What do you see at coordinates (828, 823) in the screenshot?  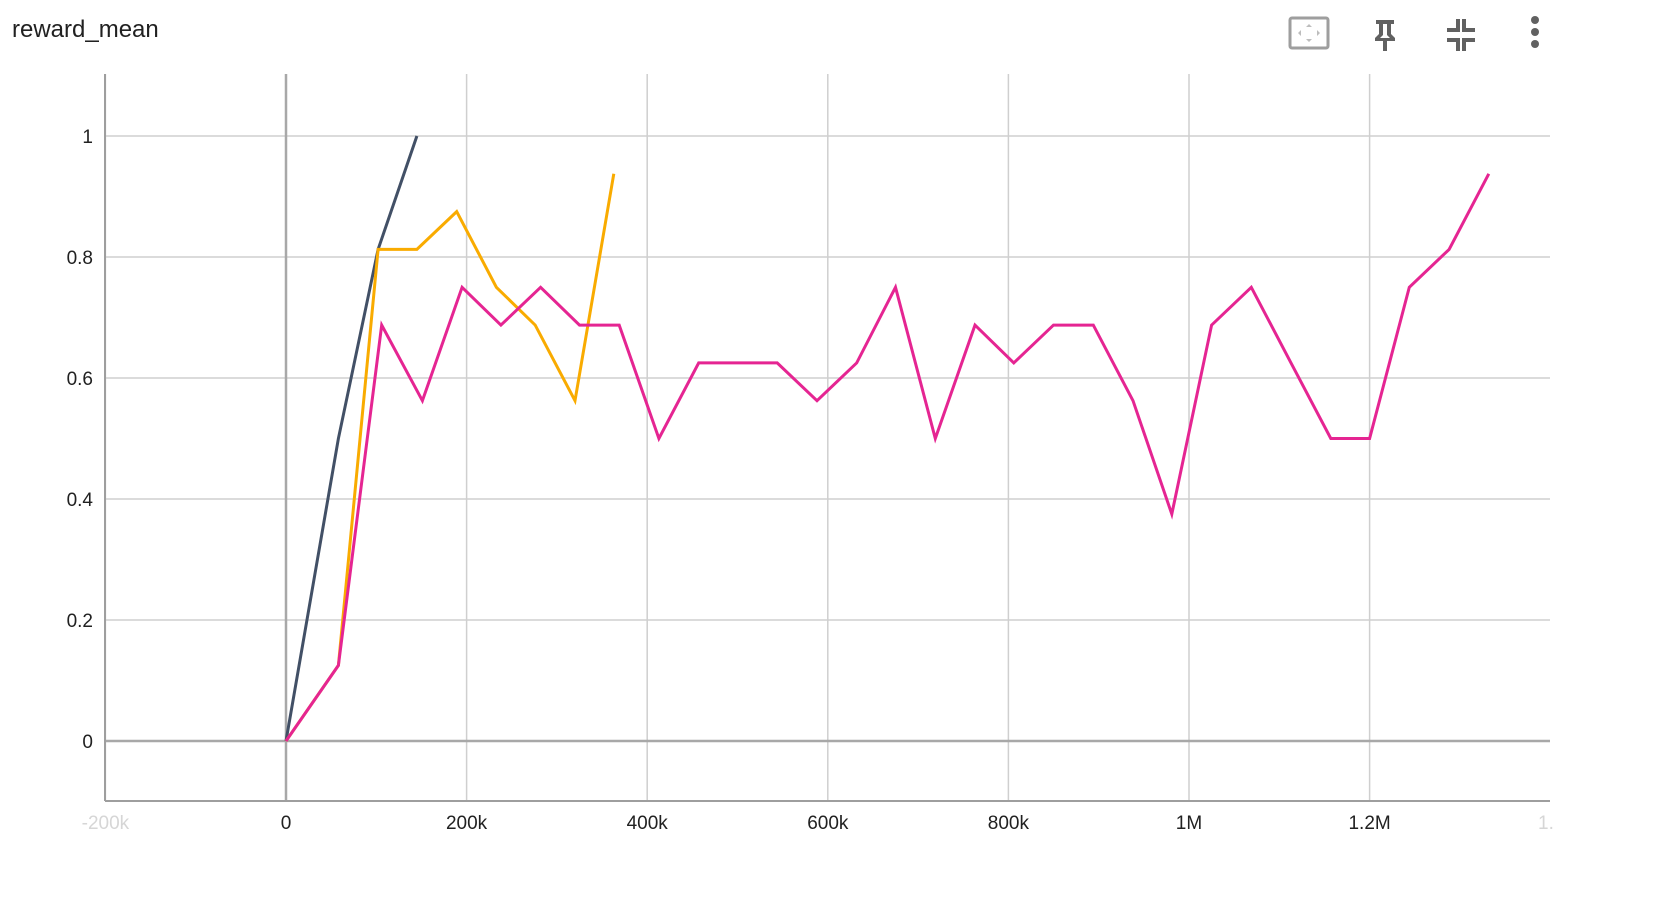 I see `x-tick-label: 600k` at bounding box center [828, 823].